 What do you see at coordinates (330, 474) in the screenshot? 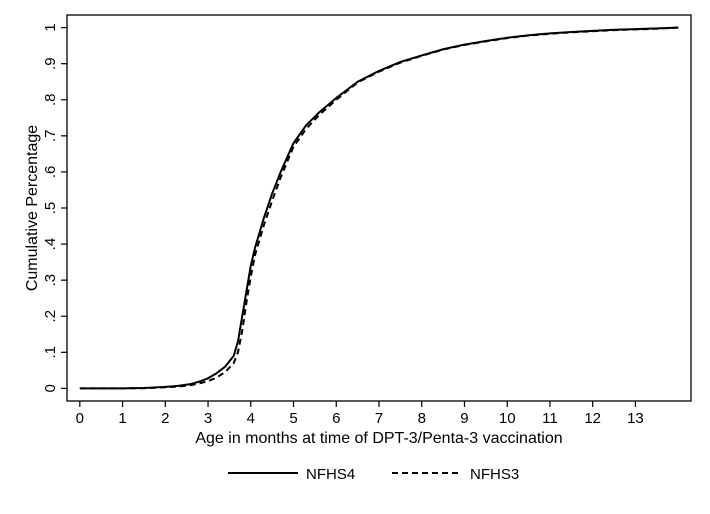
I see `legend-label-nfhs4: NFHS4` at bounding box center [330, 474].